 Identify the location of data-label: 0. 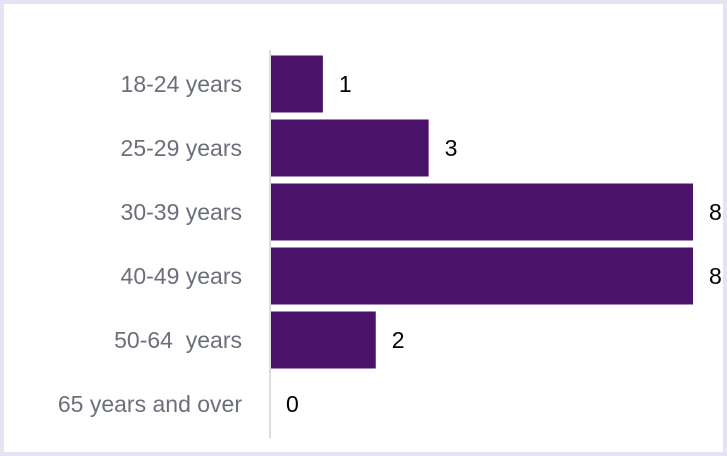
(292, 404).